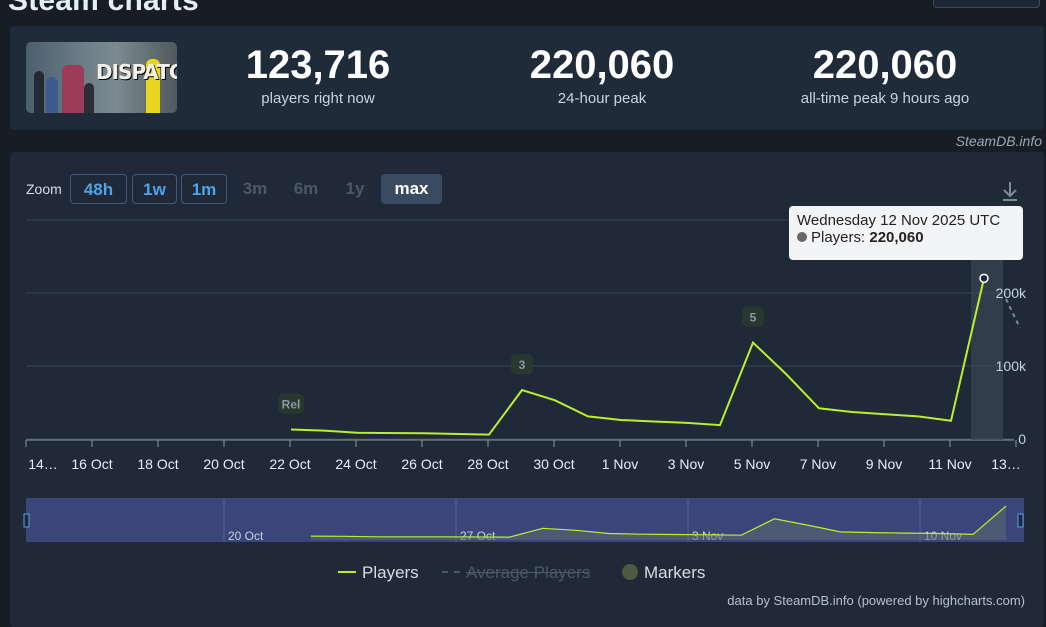 This screenshot has height=627, width=1046. What do you see at coordinates (411, 189) in the screenshot?
I see `zoom-max-button: max` at bounding box center [411, 189].